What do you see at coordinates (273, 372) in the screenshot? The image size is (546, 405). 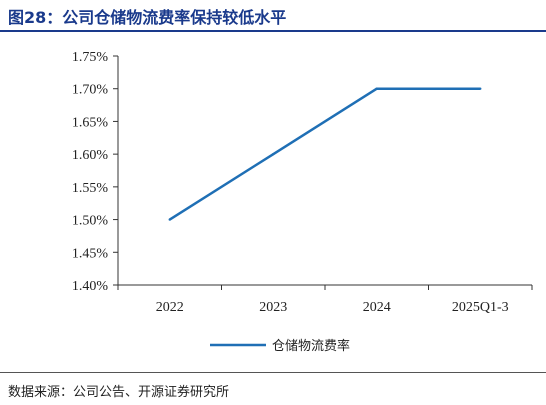 I see `source-divider` at bounding box center [273, 372].